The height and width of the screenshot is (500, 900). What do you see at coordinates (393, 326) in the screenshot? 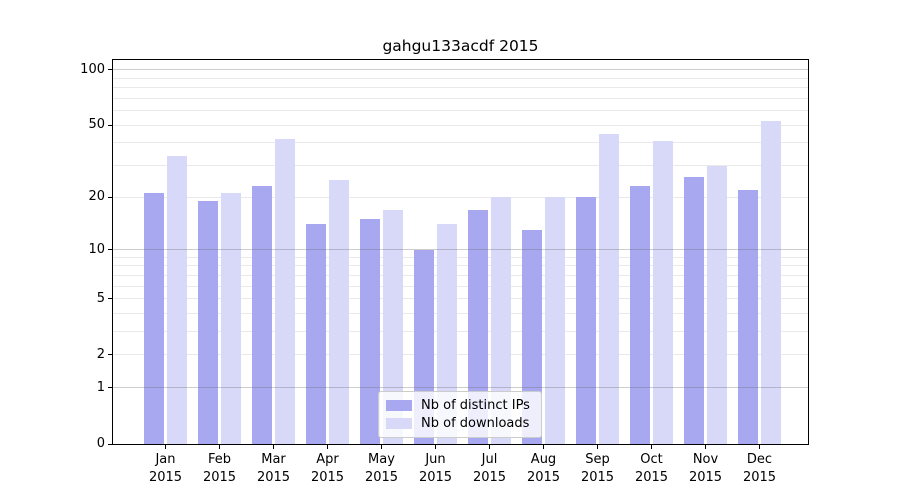
I see `bar-may-downloads` at bounding box center [393, 326].